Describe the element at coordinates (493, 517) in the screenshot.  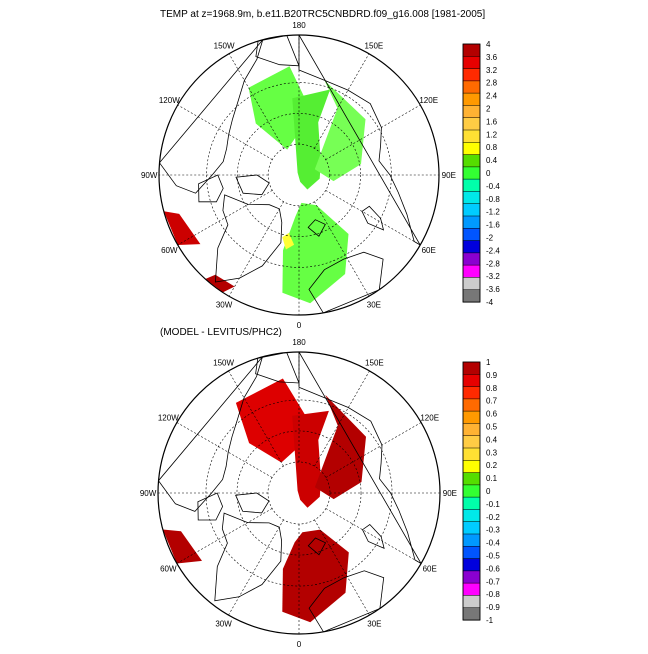
I see `colorbar-label: -0.2` at that location.